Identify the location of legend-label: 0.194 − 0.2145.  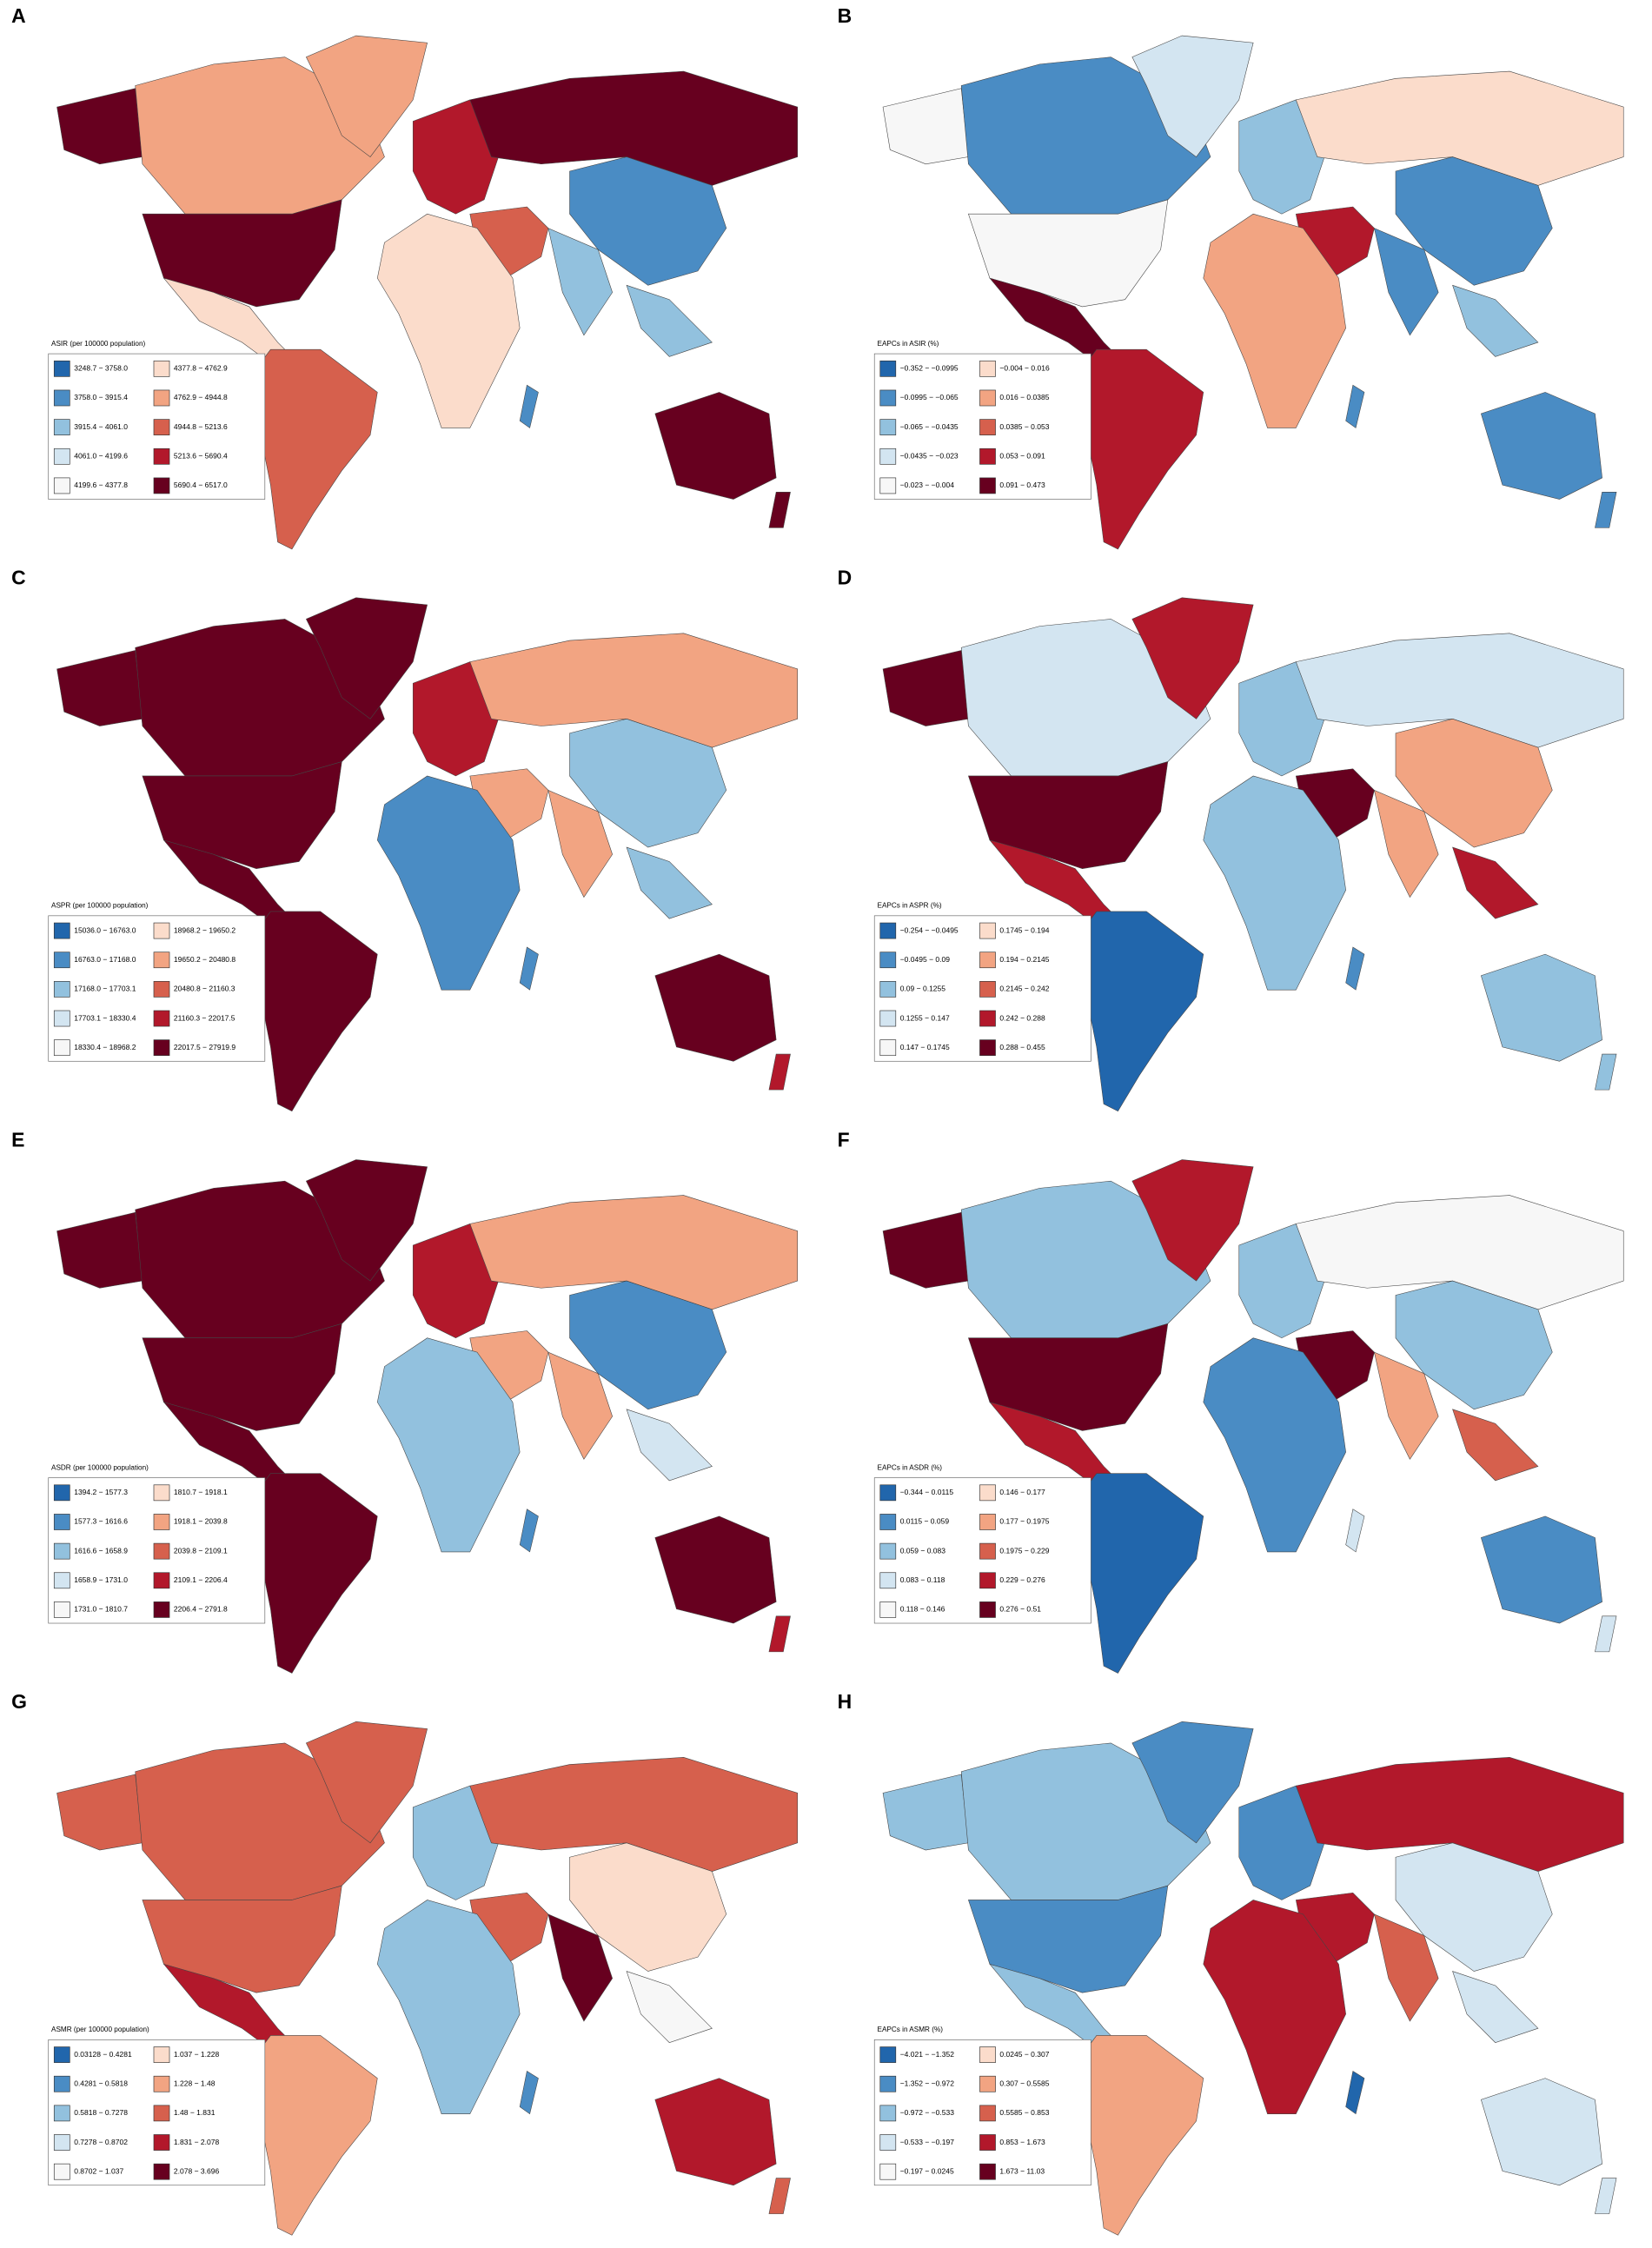
(1024, 959).